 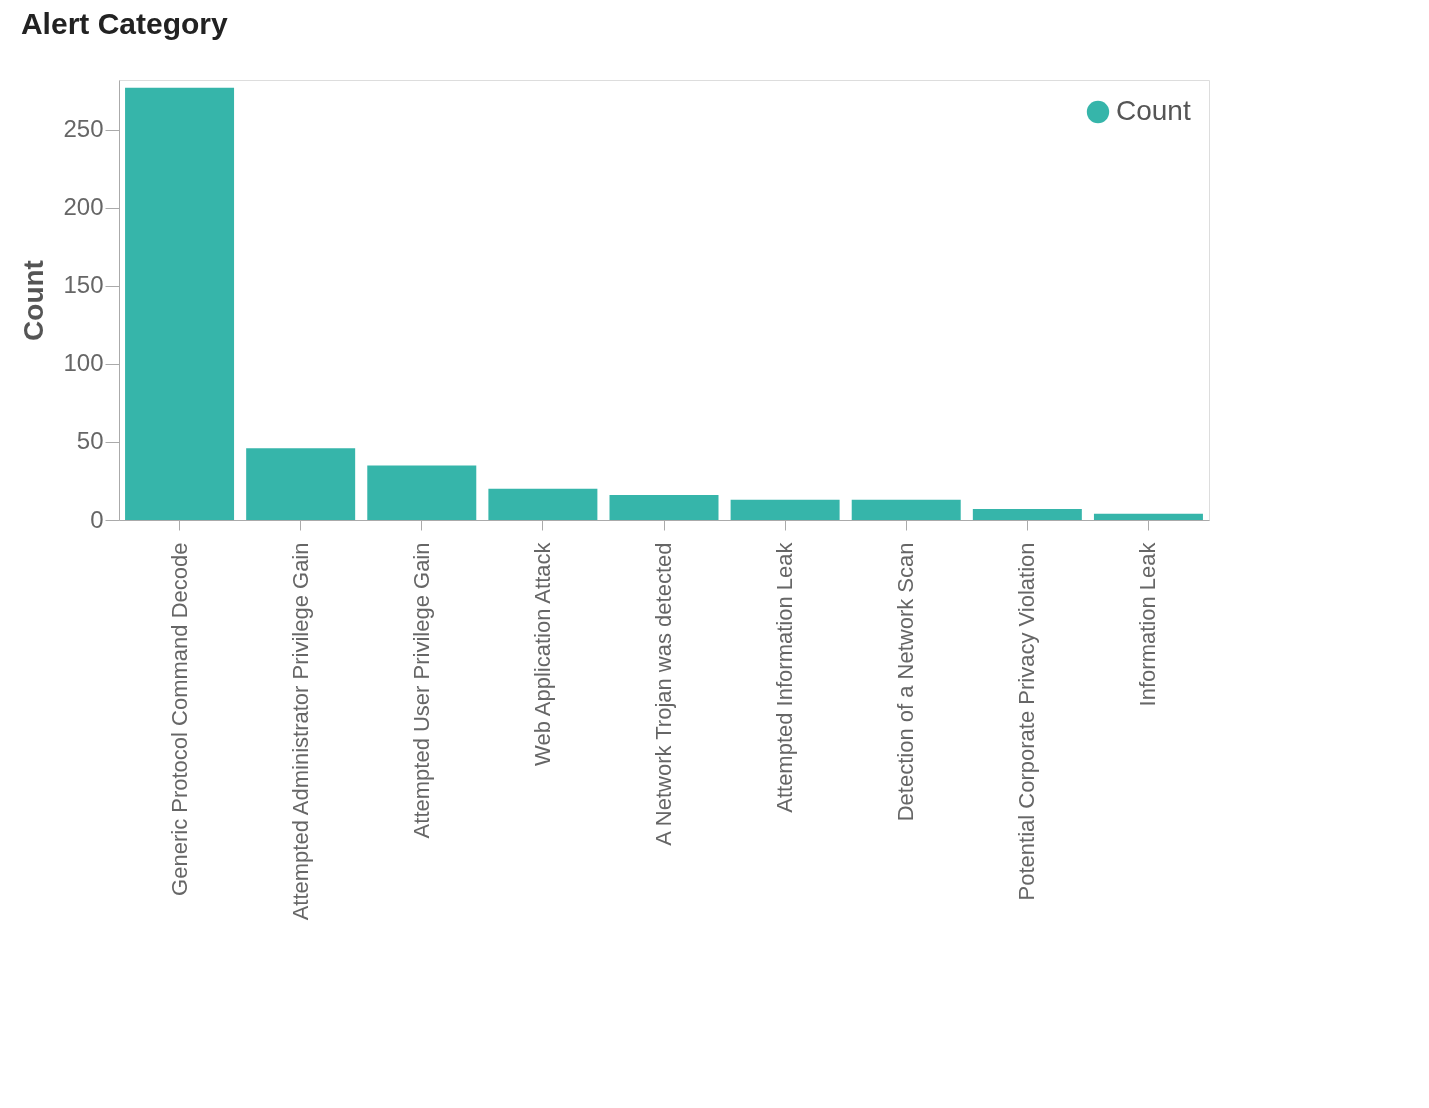 What do you see at coordinates (83, 285) in the screenshot?
I see `y-tick-label: 150` at bounding box center [83, 285].